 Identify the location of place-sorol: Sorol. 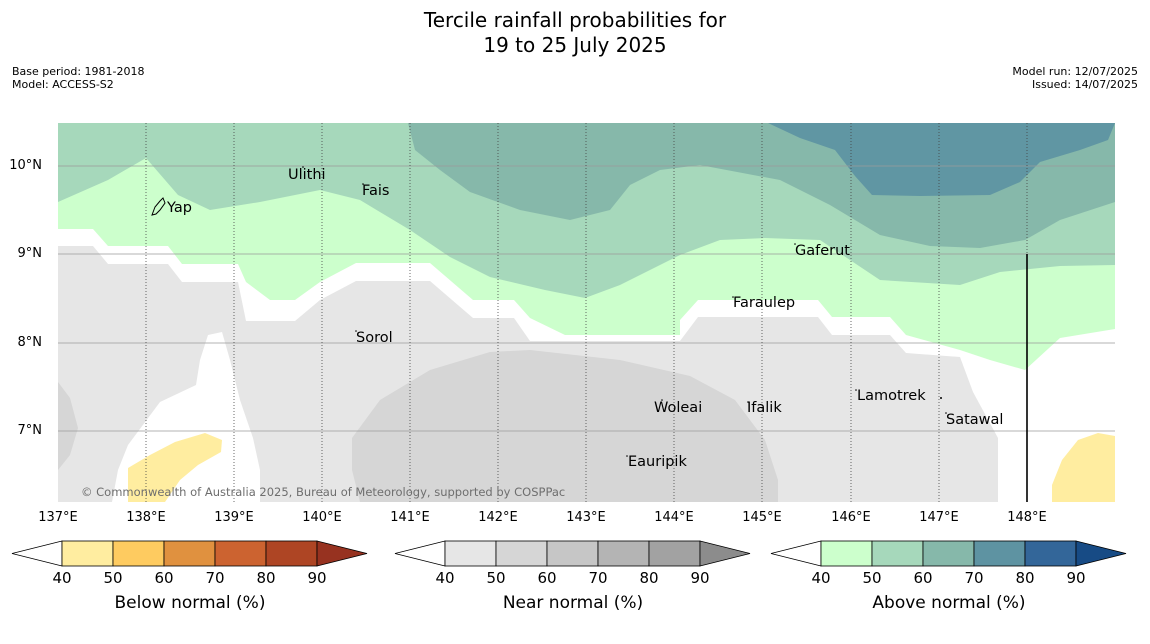
(374, 338).